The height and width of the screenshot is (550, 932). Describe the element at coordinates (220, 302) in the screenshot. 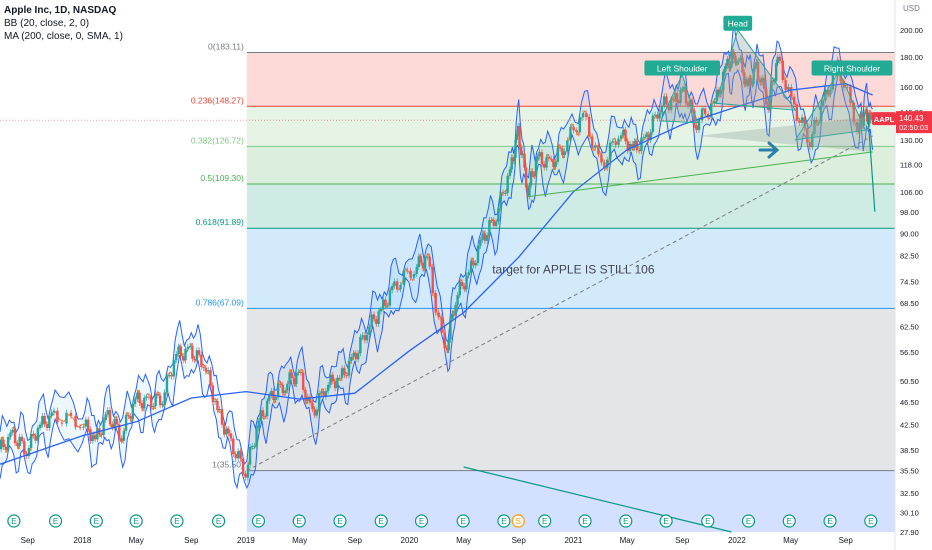

I see `fib-level-label: 0.786(67.09)` at that location.